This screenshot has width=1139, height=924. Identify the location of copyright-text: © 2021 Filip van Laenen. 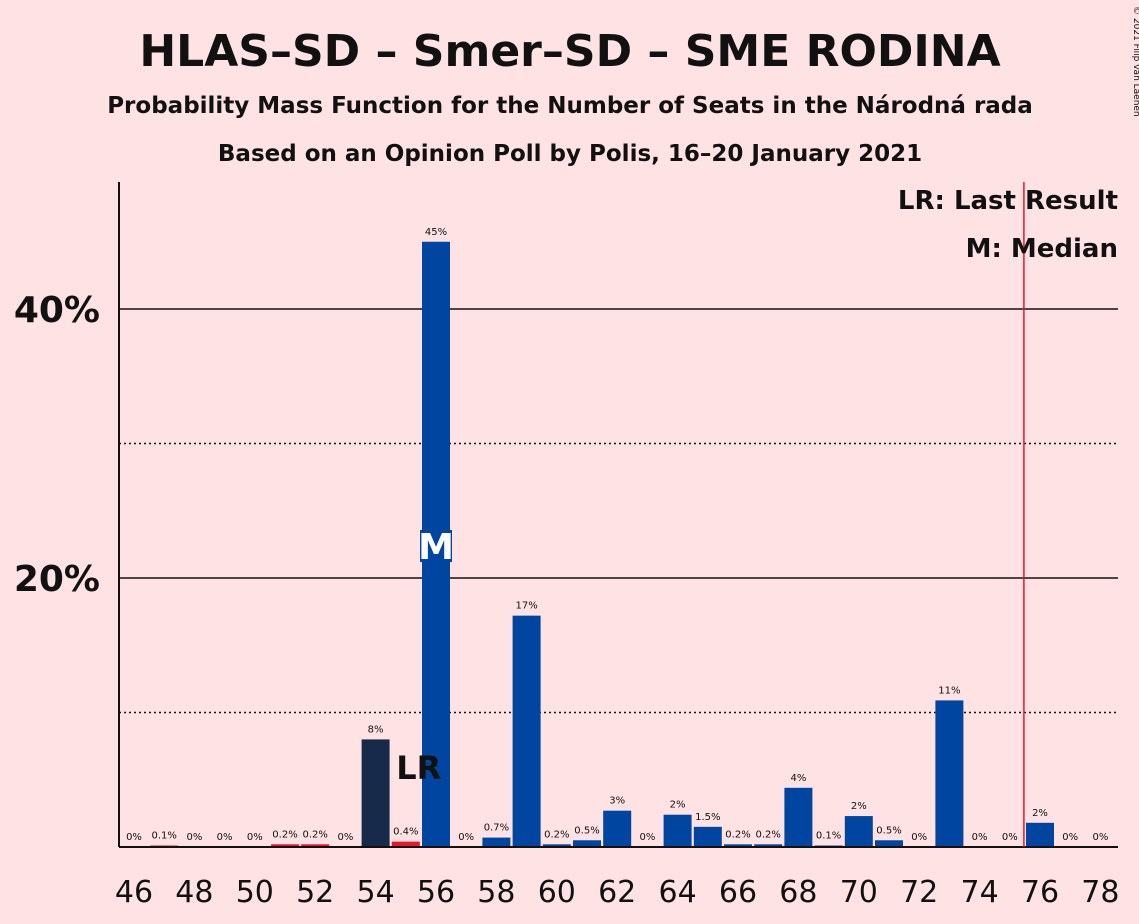
(1135, 61).